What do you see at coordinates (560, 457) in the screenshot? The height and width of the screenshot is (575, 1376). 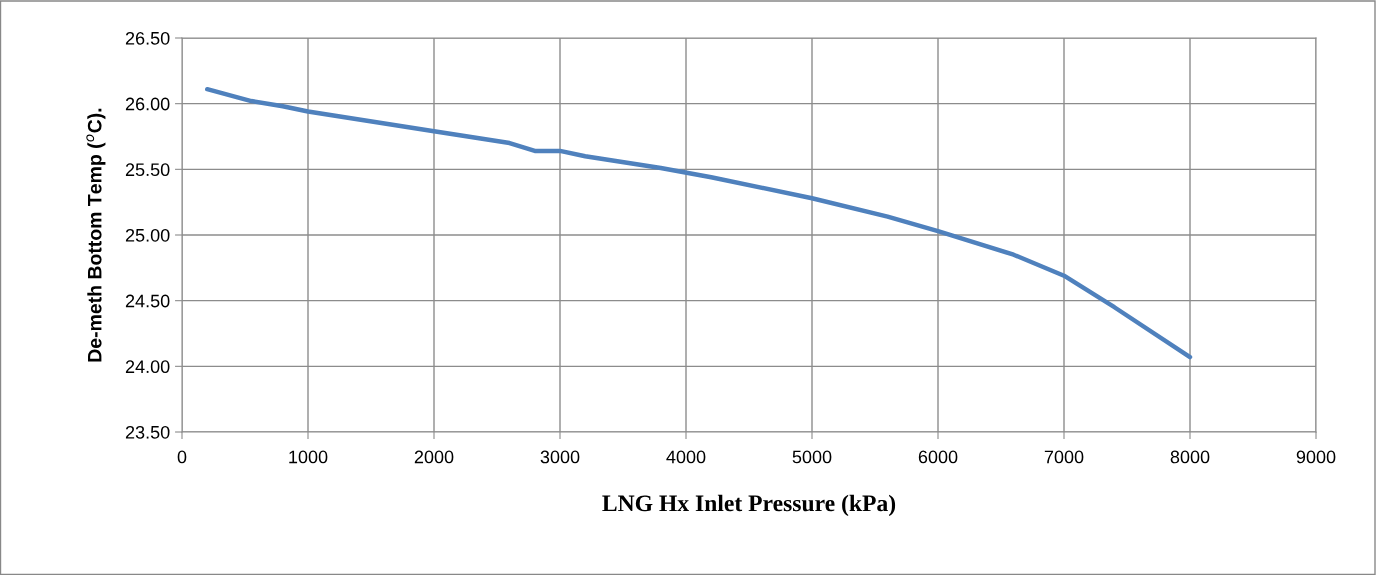 I see `x-tick-label: 3000` at bounding box center [560, 457].